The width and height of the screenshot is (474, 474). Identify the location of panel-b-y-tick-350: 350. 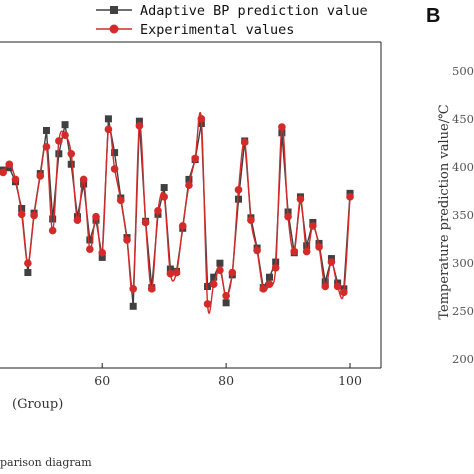
(463, 215).